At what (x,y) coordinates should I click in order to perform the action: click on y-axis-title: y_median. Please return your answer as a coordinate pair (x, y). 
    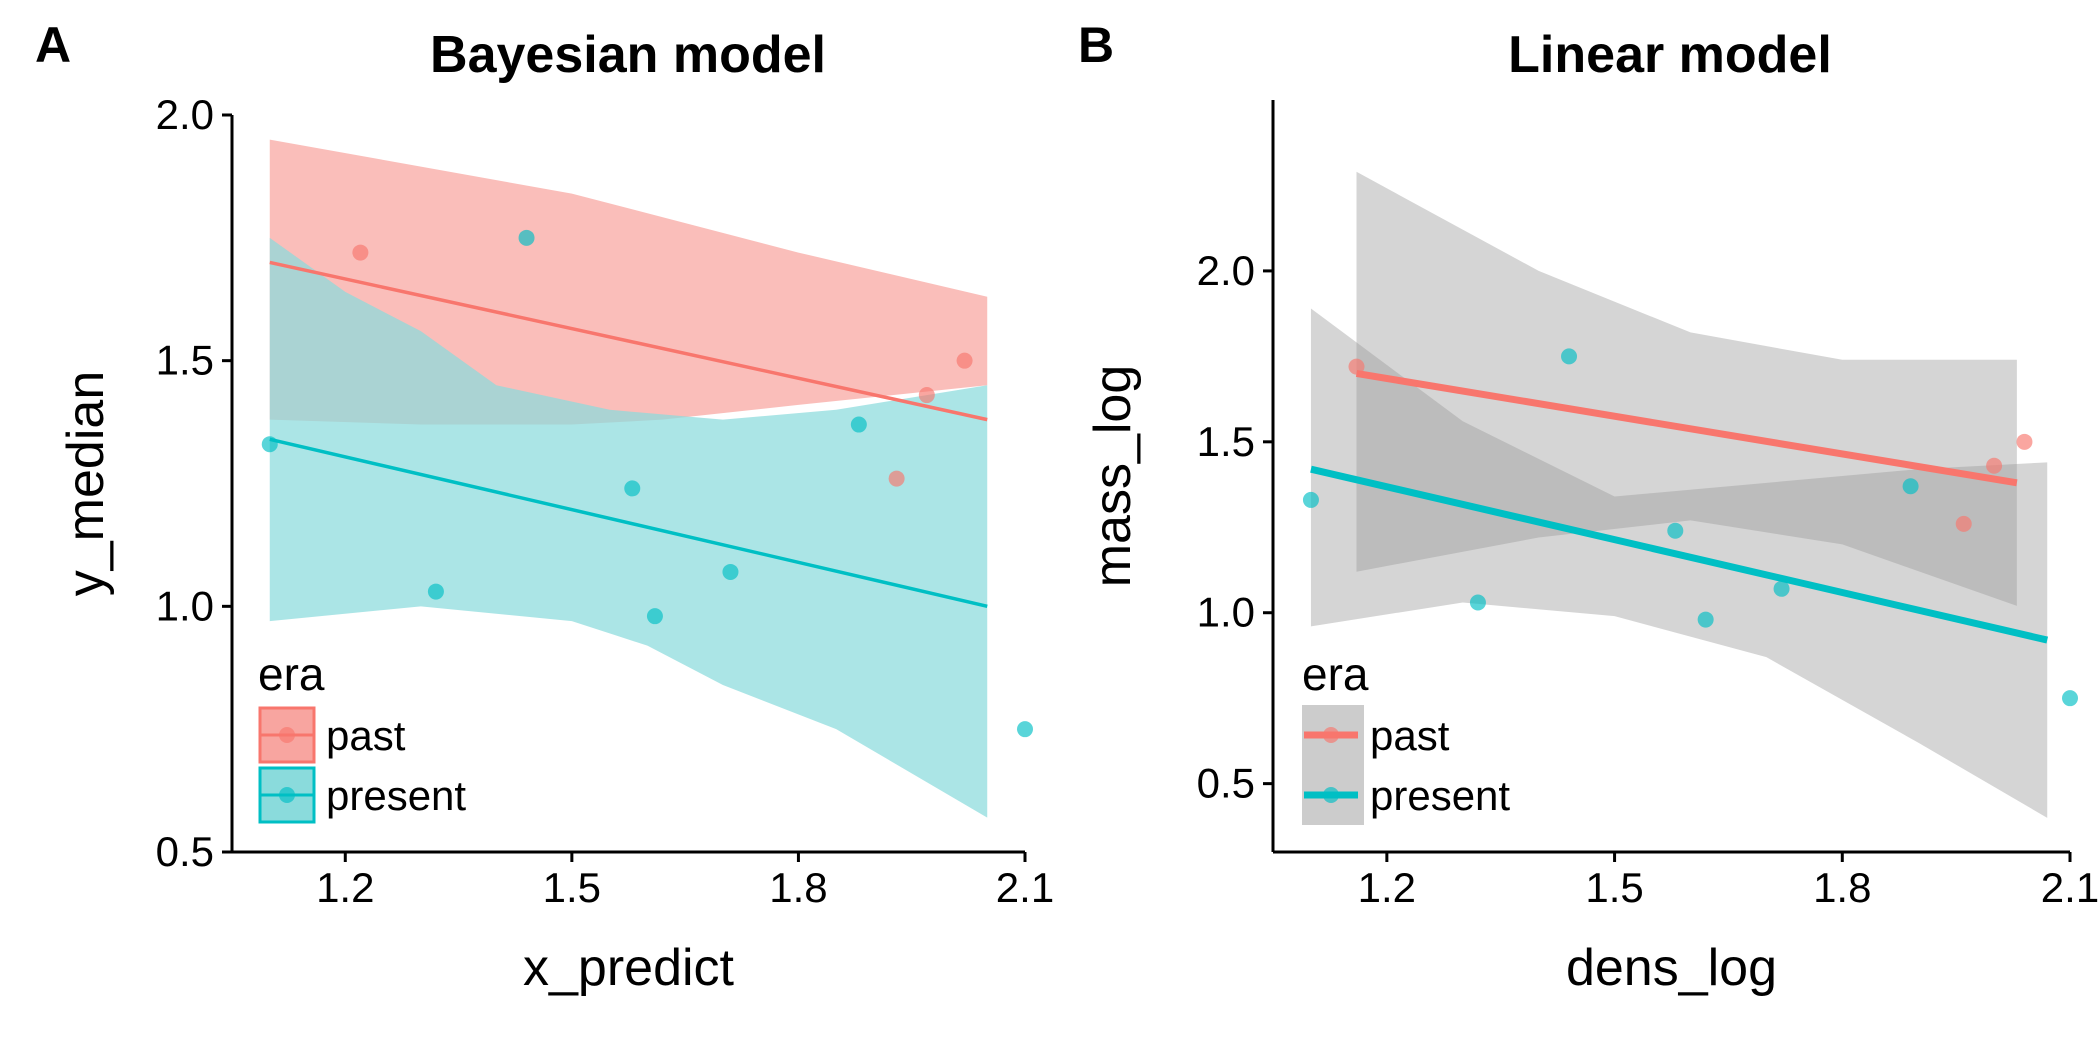
    Looking at the image, I should click on (86, 483).